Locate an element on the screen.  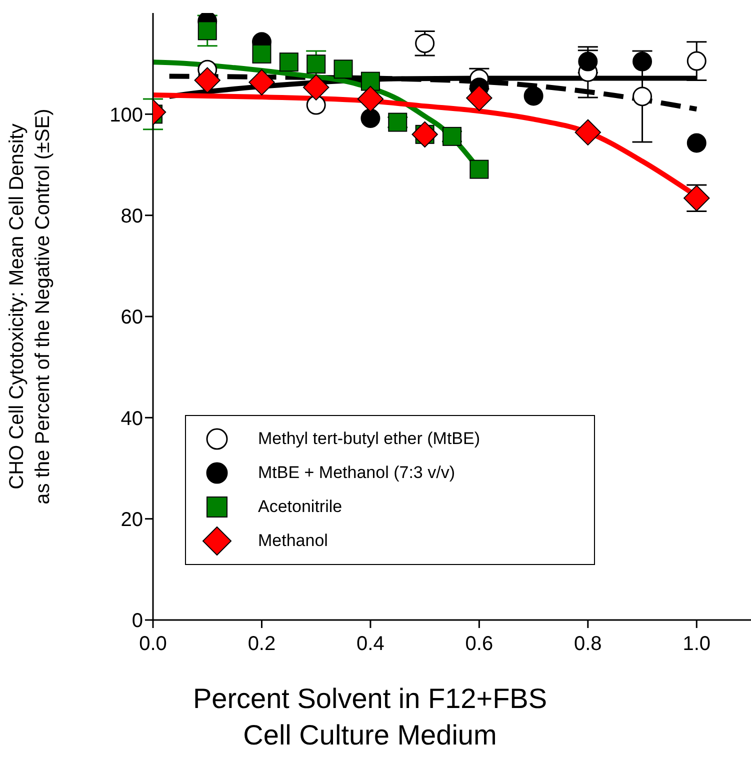
legend-label: MtBE + Methanol (7:3 v/v) is located at coordinates (356, 473).